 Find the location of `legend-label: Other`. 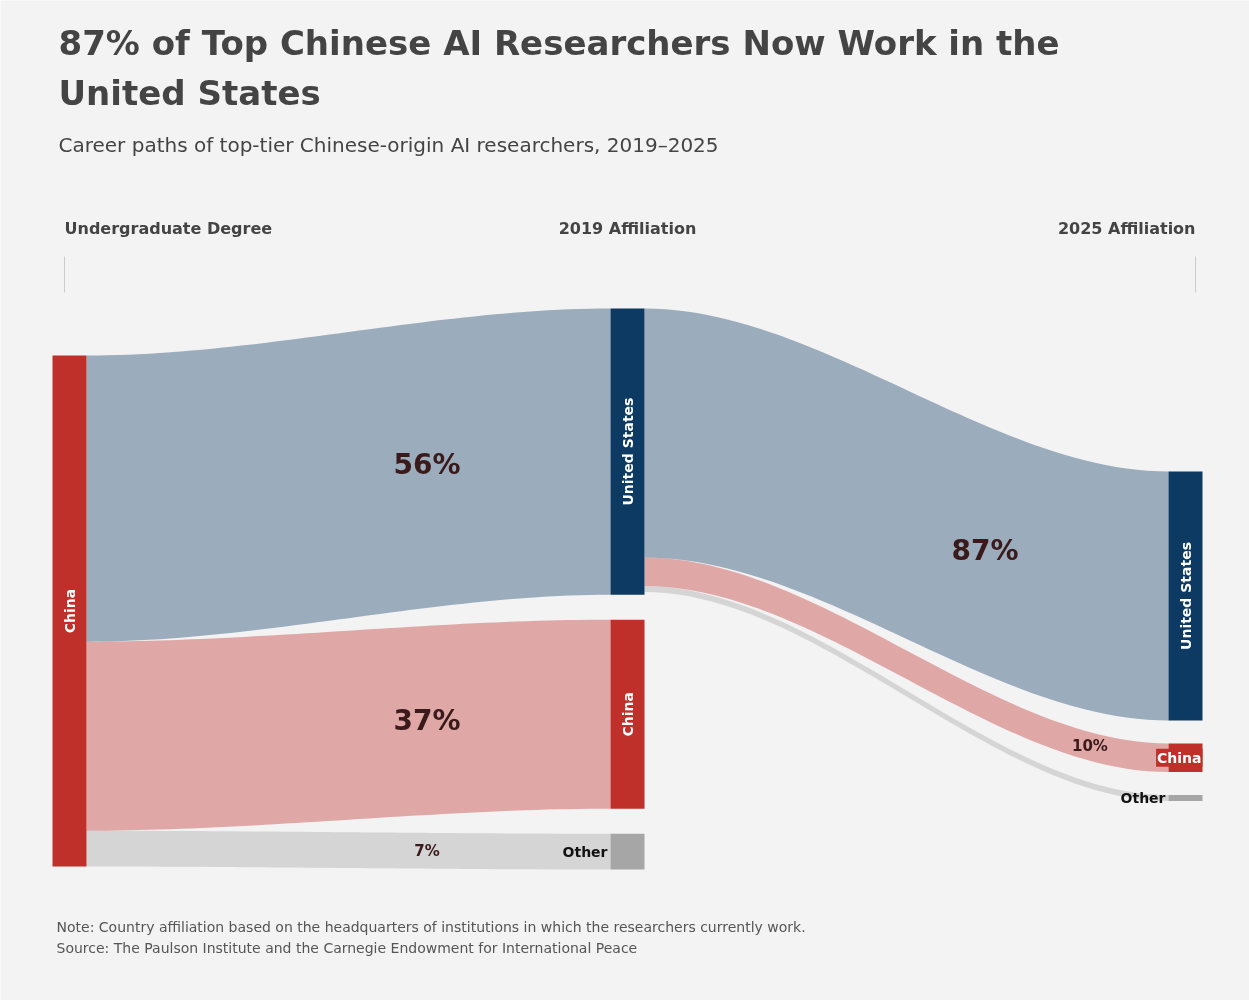

legend-label: Other is located at coordinates (1143, 798).